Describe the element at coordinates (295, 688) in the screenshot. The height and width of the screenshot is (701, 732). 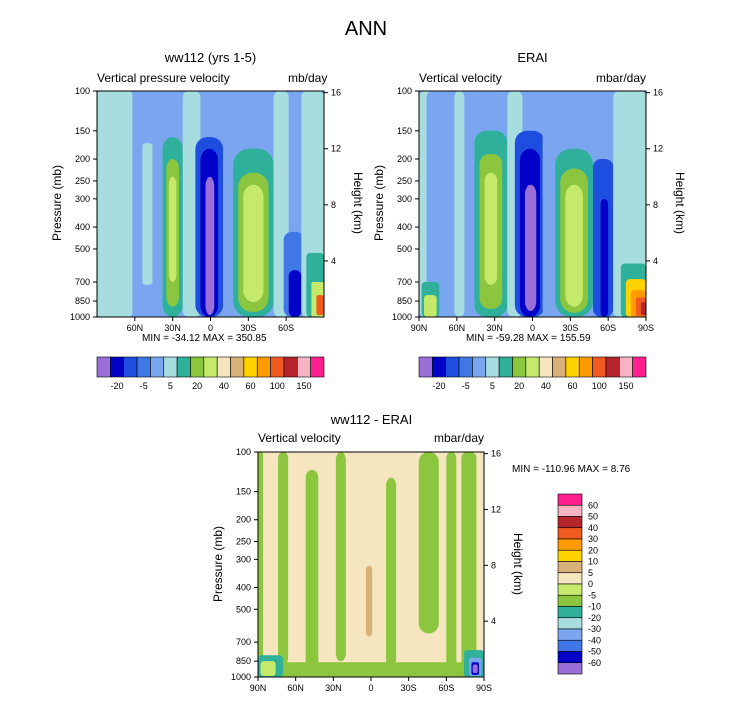
I see `panel3-x-tick-label: 60N` at that location.